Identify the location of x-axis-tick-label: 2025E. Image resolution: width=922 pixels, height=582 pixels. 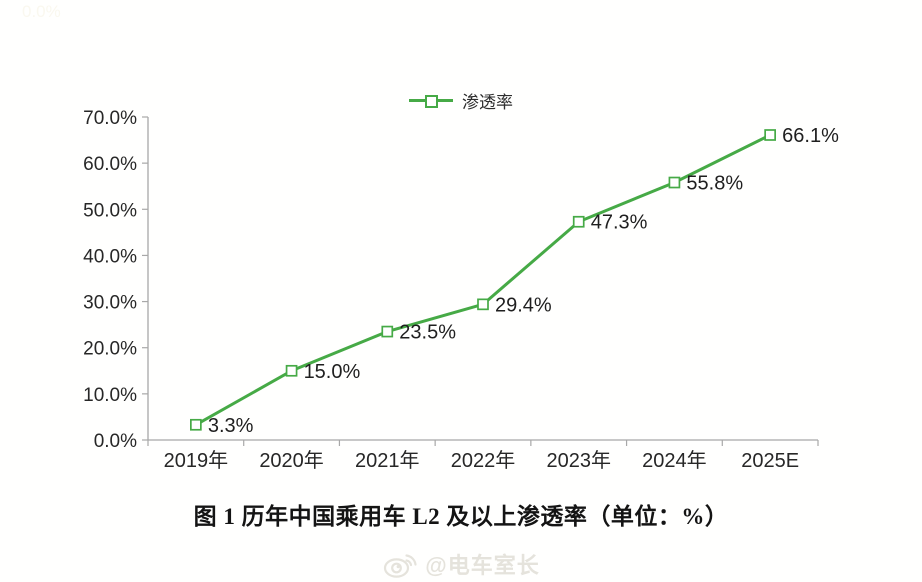
(770, 461).